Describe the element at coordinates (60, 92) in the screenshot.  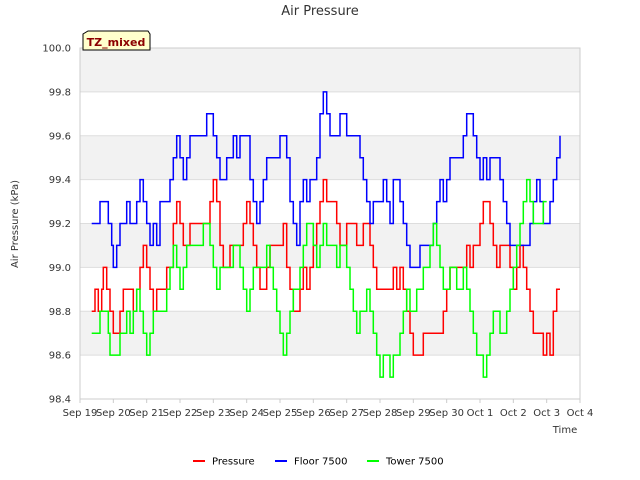
I see `y-tick-label: 99.8` at that location.